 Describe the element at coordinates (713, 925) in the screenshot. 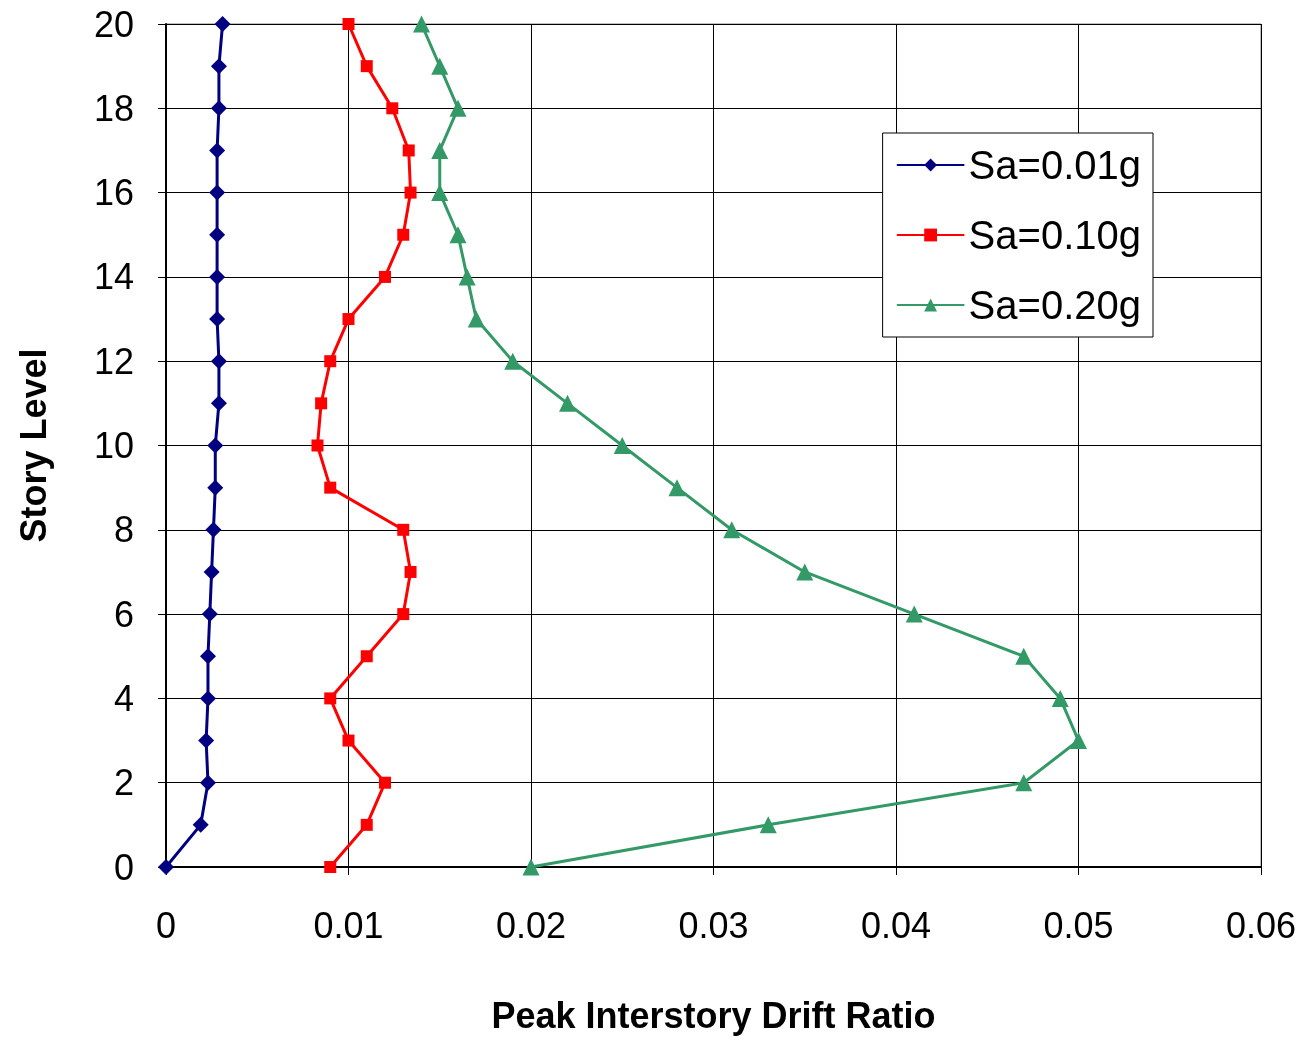

I see `x-tick-label: 0.03` at that location.